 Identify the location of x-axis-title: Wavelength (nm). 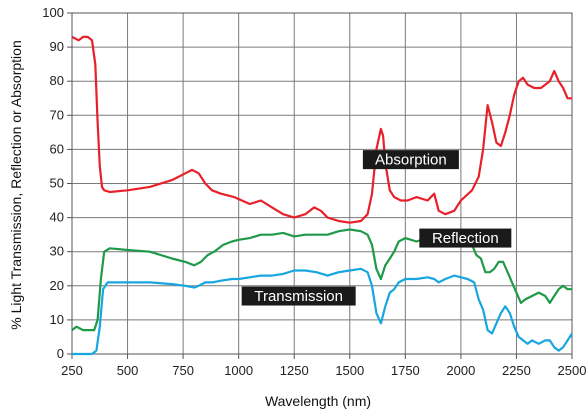
(318, 401).